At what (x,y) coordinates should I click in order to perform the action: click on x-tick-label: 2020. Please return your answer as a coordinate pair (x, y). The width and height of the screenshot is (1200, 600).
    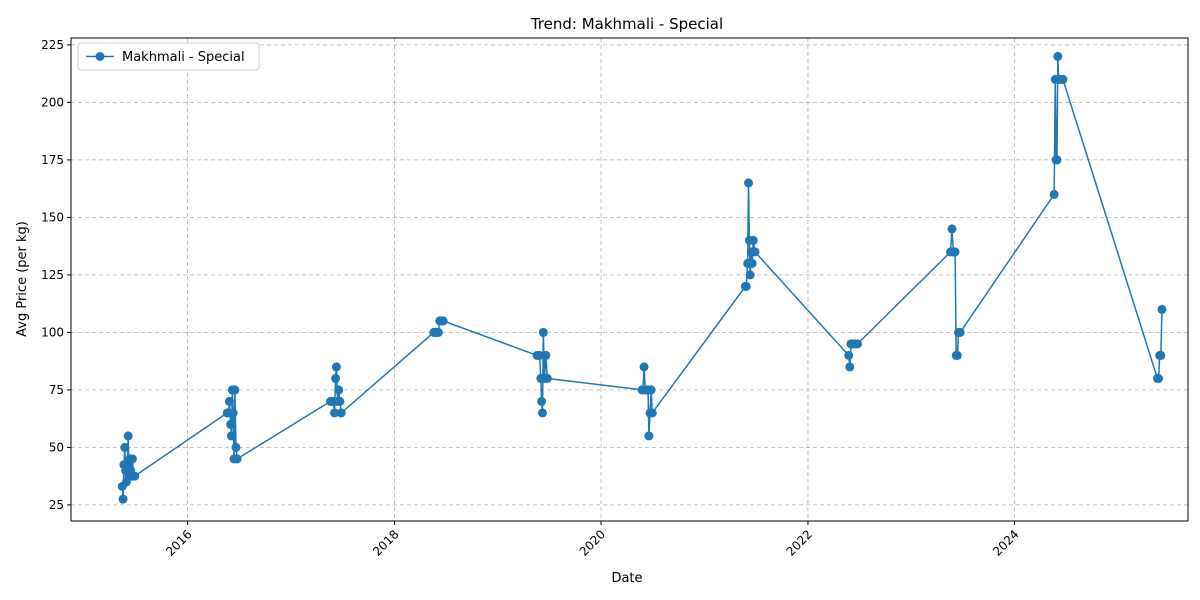
    Looking at the image, I should click on (592, 542).